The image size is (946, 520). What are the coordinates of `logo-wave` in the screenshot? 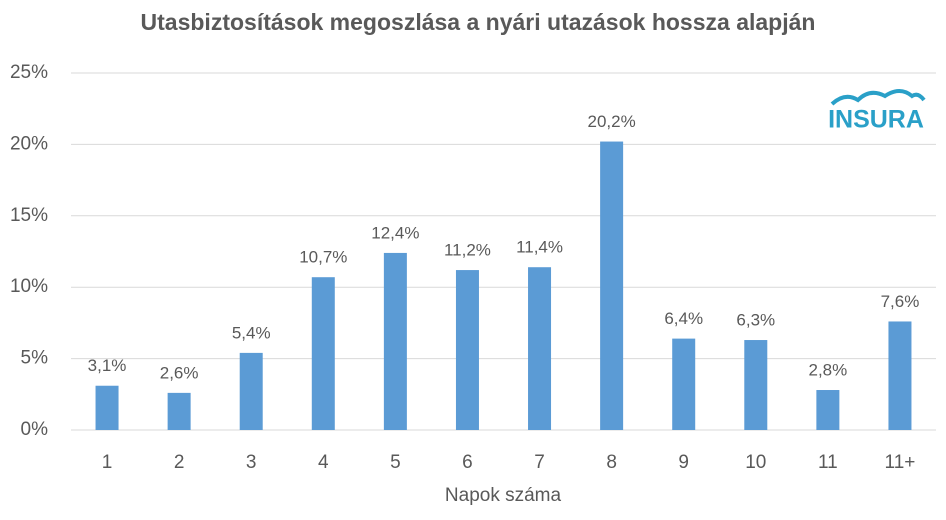 It's located at (878, 97).